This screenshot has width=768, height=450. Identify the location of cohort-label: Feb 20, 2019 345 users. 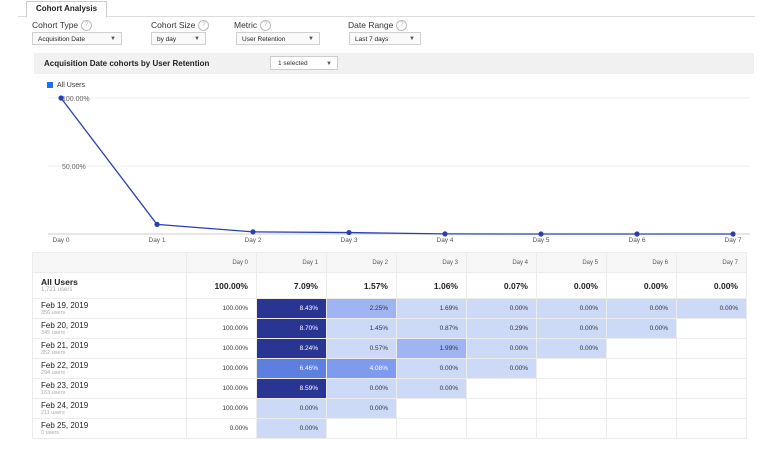
(109, 328).